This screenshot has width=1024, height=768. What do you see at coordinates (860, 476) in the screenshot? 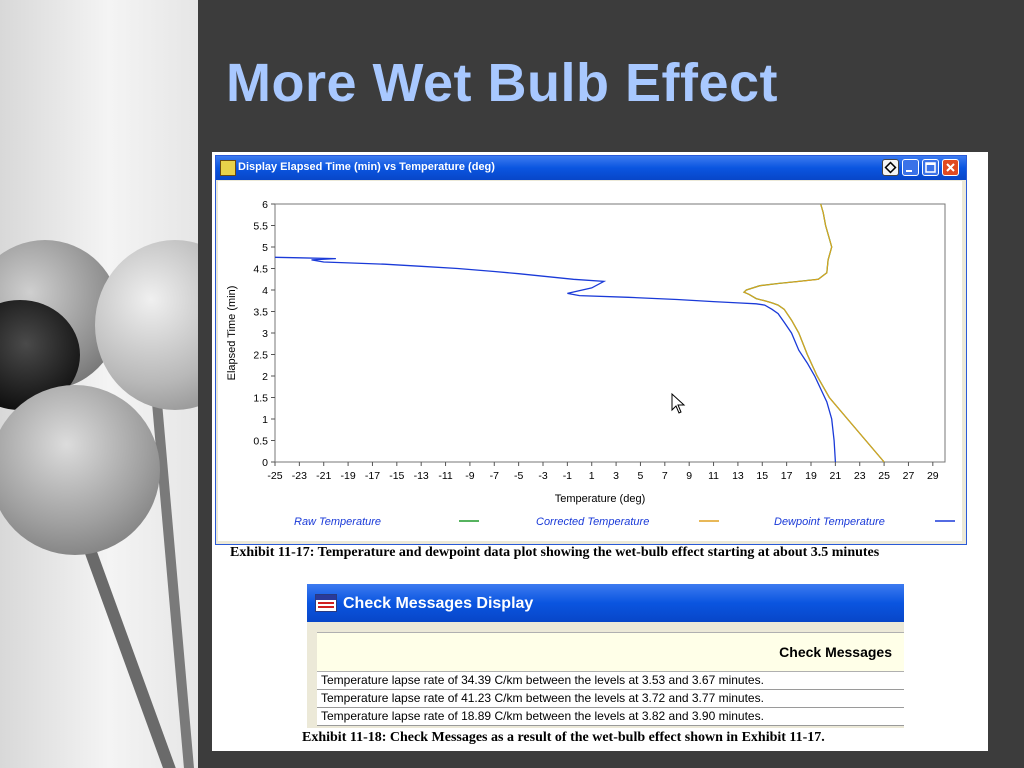
I see `x-tick-label: 23` at bounding box center [860, 476].